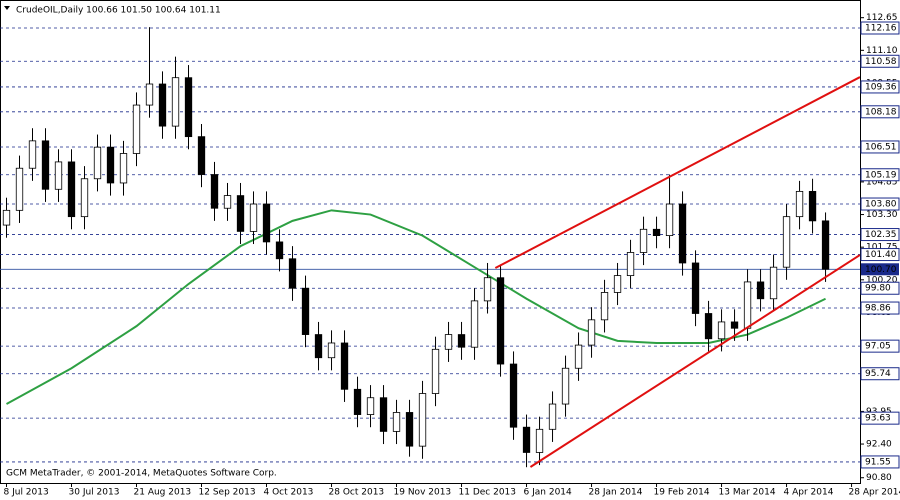 The height and width of the screenshot is (500, 900). I want to click on level-label: 101.40, so click(881, 255).